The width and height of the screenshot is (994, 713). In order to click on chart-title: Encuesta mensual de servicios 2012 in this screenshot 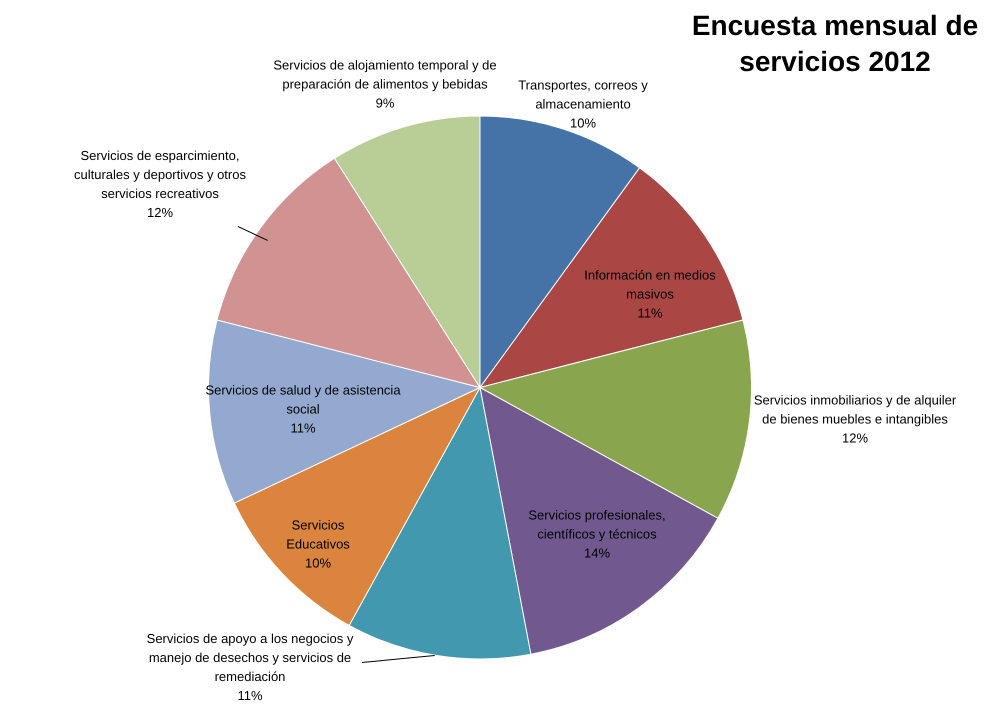, I will do `click(835, 44)`.